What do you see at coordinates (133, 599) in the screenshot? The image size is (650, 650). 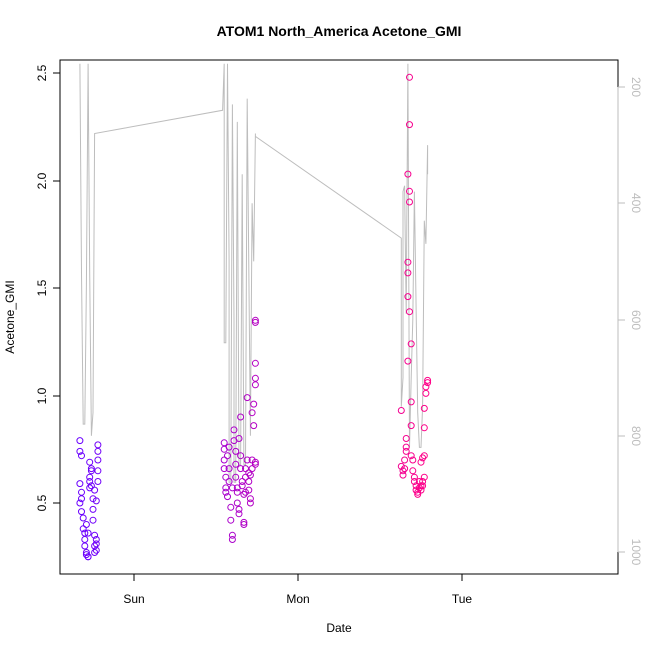 I see `x-tick-label: Sun` at bounding box center [133, 599].